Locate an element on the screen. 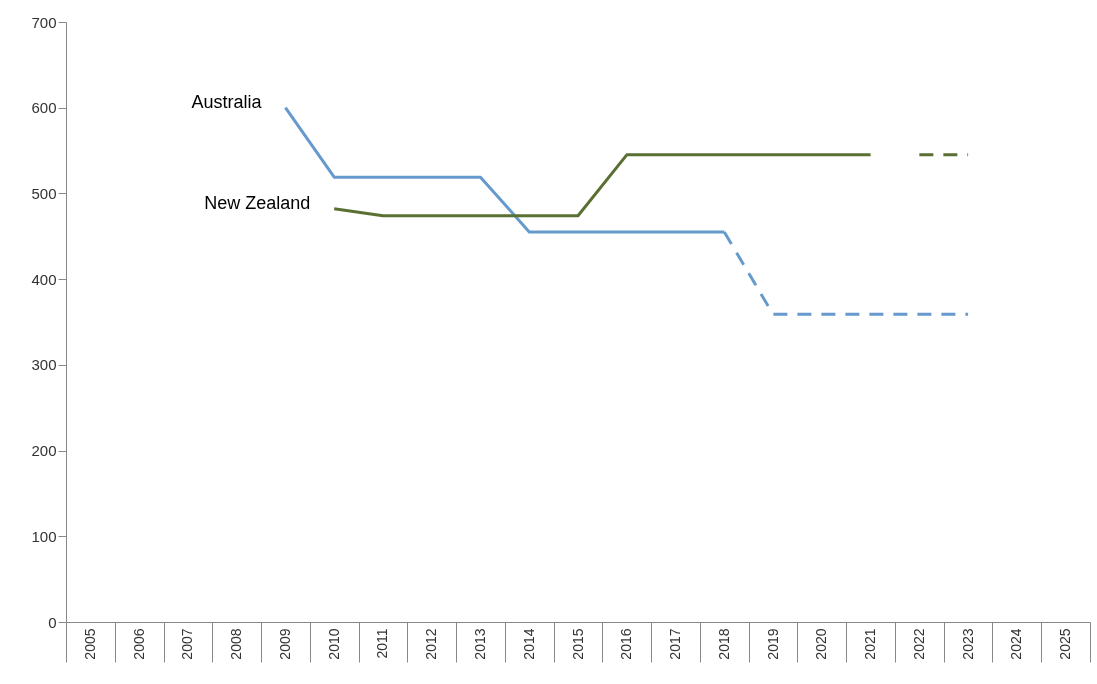 This screenshot has height=684, width=1097. x-tick-label: 2008 is located at coordinates (236, 644).